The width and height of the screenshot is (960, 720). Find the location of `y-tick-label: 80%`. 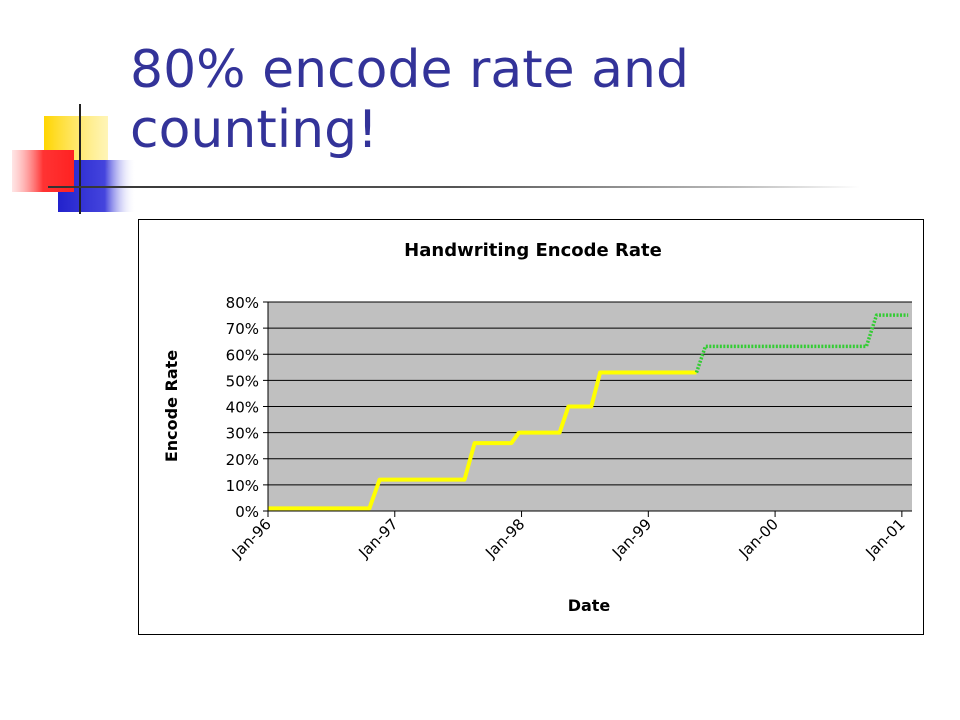

y-tick-label: 80% is located at coordinates (242, 303).